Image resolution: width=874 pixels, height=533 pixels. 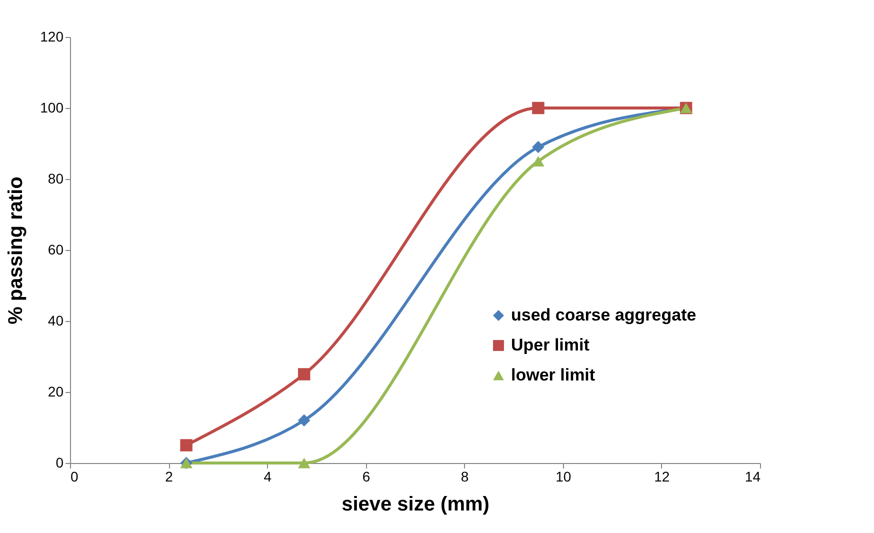 What do you see at coordinates (52, 108) in the screenshot?
I see `y-tick-label: 100` at bounding box center [52, 108].